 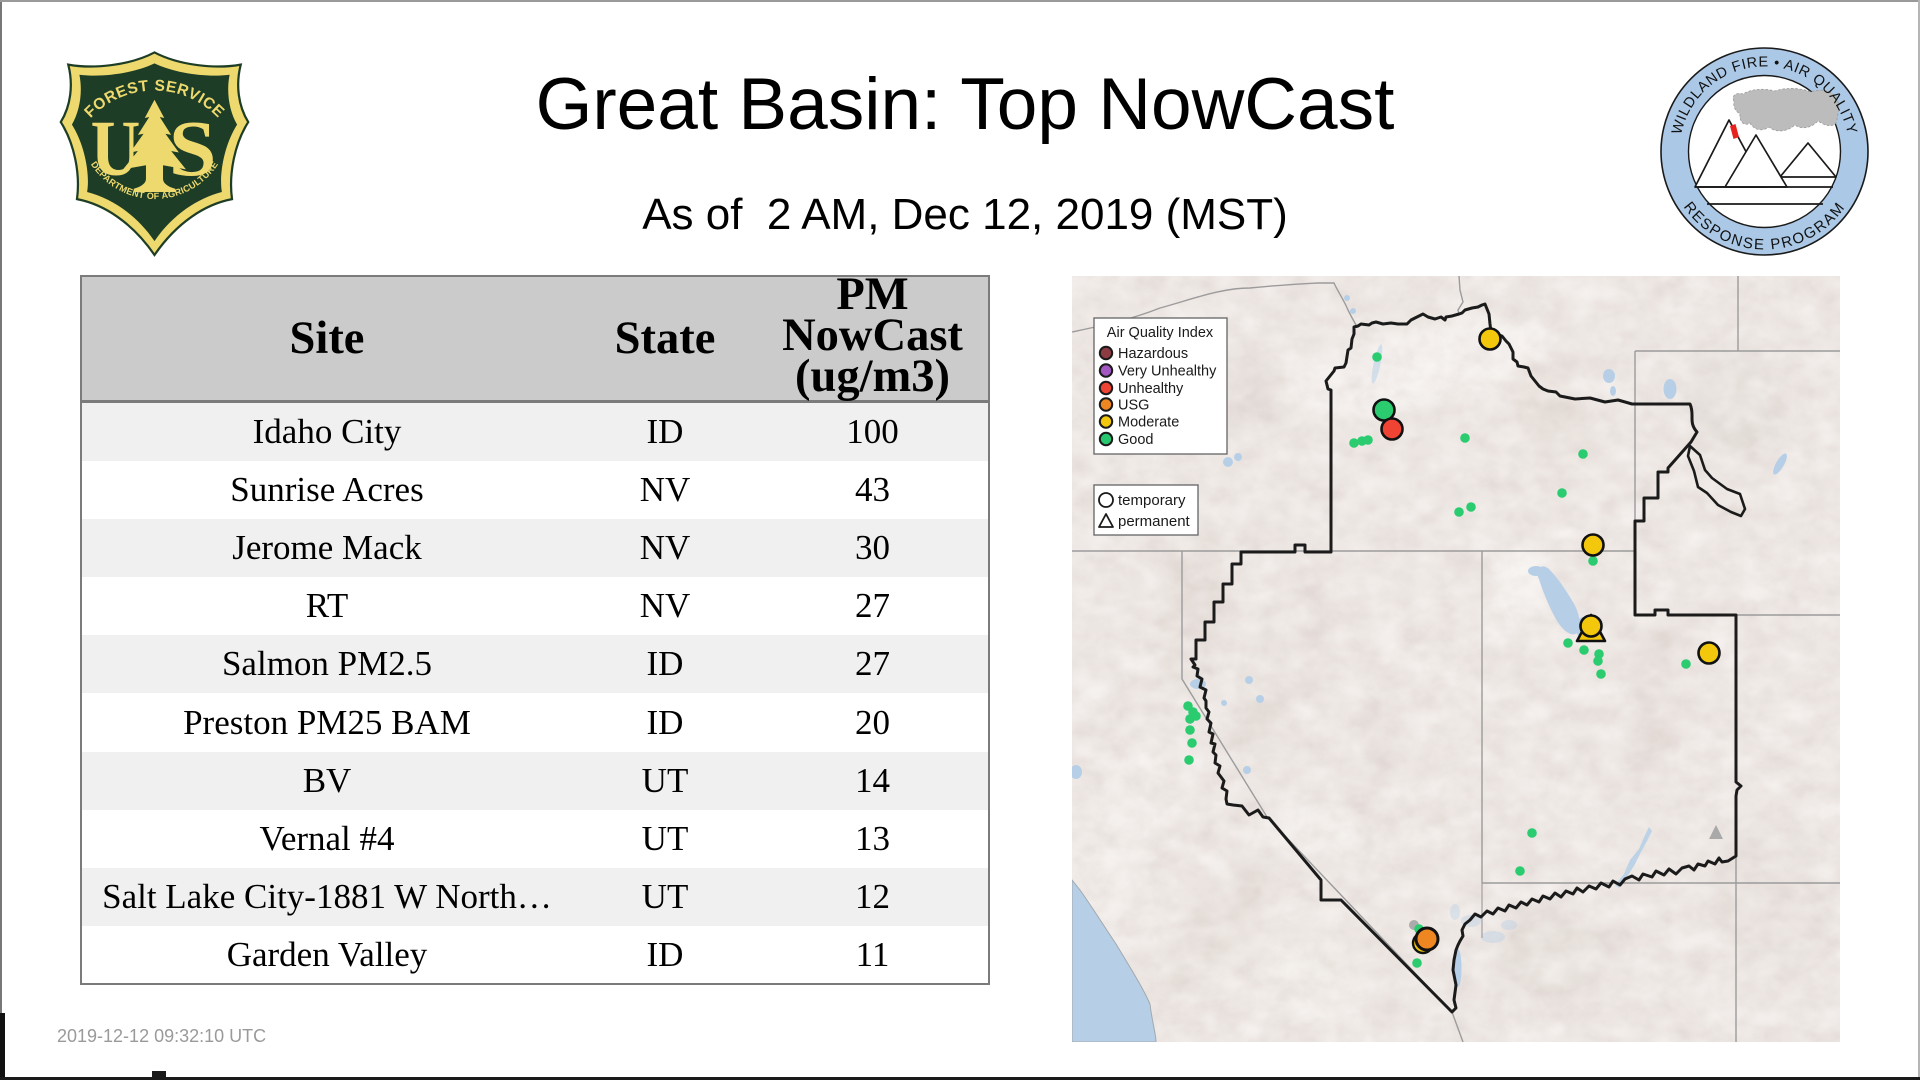 What do you see at coordinates (1148, 423) in the screenshot?
I see `svg-text: Moderate` at bounding box center [1148, 423].